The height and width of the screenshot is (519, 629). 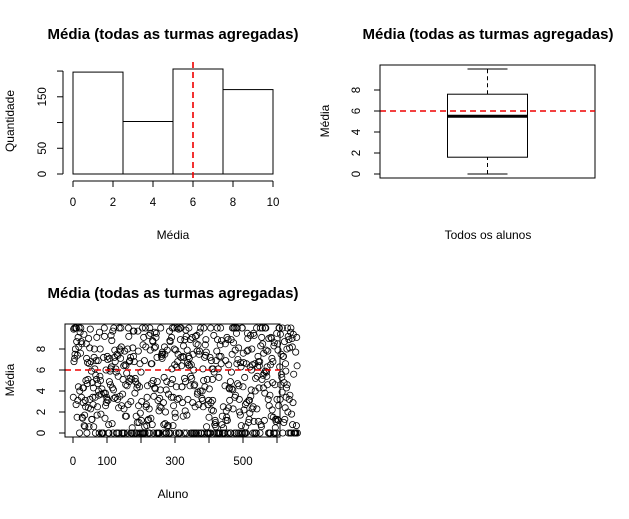 I want to click on scatter-x-label: Aluno, so click(x=173, y=494).